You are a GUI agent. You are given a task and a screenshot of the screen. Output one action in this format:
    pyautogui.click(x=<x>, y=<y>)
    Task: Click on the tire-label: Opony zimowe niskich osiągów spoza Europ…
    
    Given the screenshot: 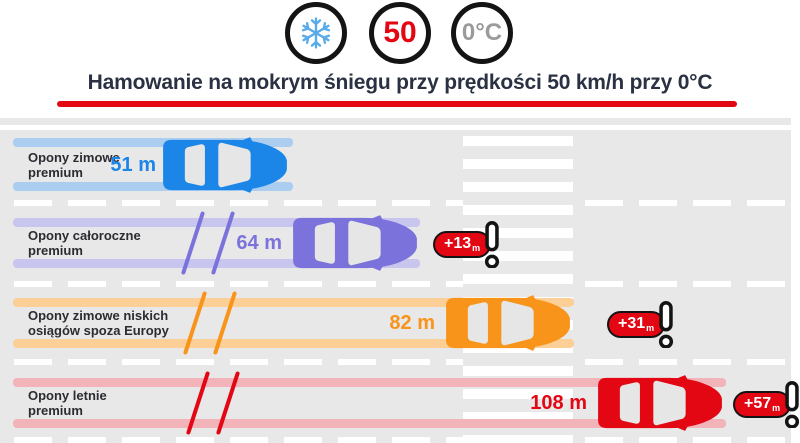 What is the action you would take?
    pyautogui.click(x=98, y=323)
    